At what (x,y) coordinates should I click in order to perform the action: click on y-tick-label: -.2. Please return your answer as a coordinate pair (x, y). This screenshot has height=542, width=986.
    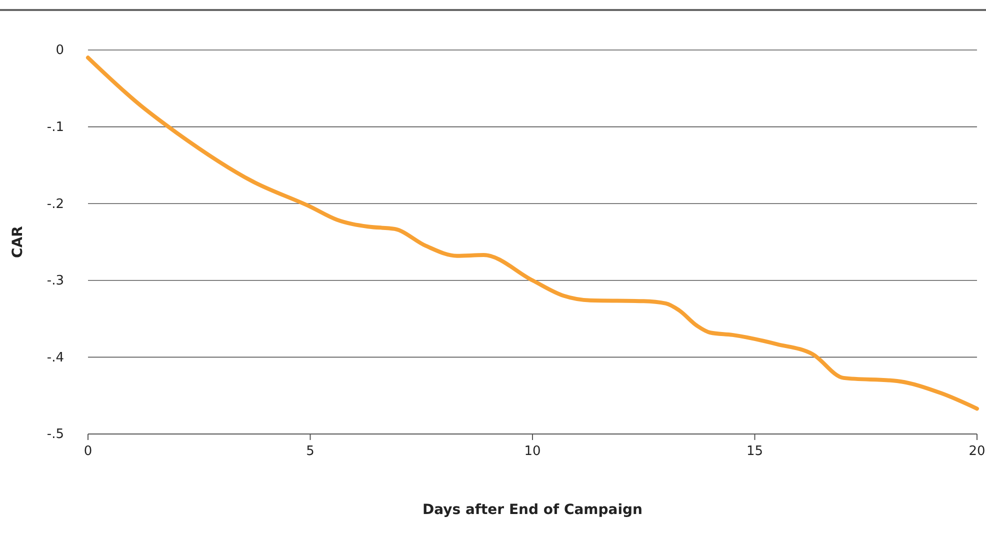
    Looking at the image, I should click on (55, 204).